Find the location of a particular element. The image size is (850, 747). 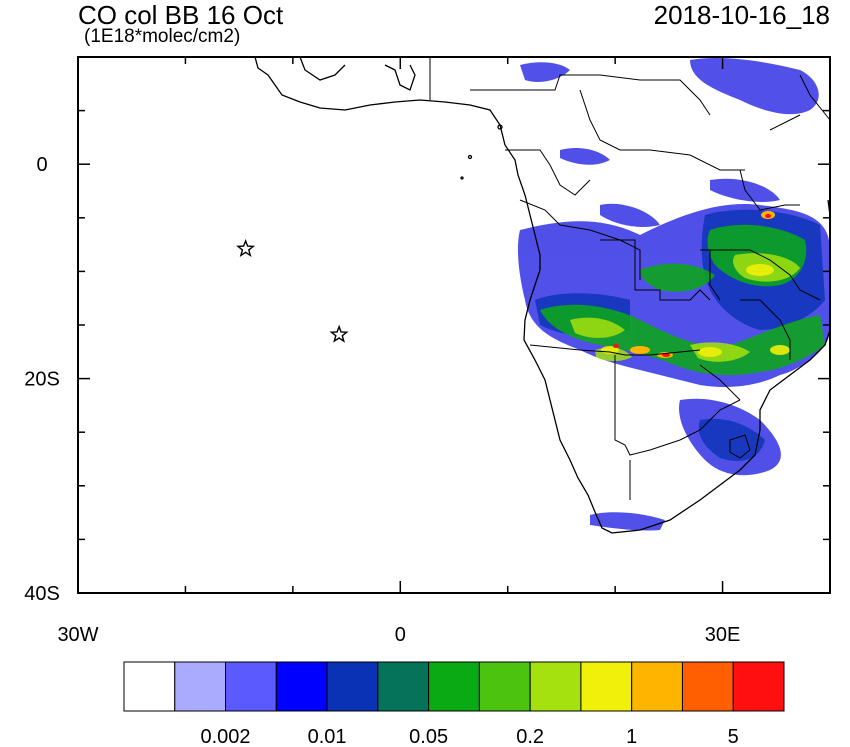

colorbar-label: 5 is located at coordinates (733, 736).